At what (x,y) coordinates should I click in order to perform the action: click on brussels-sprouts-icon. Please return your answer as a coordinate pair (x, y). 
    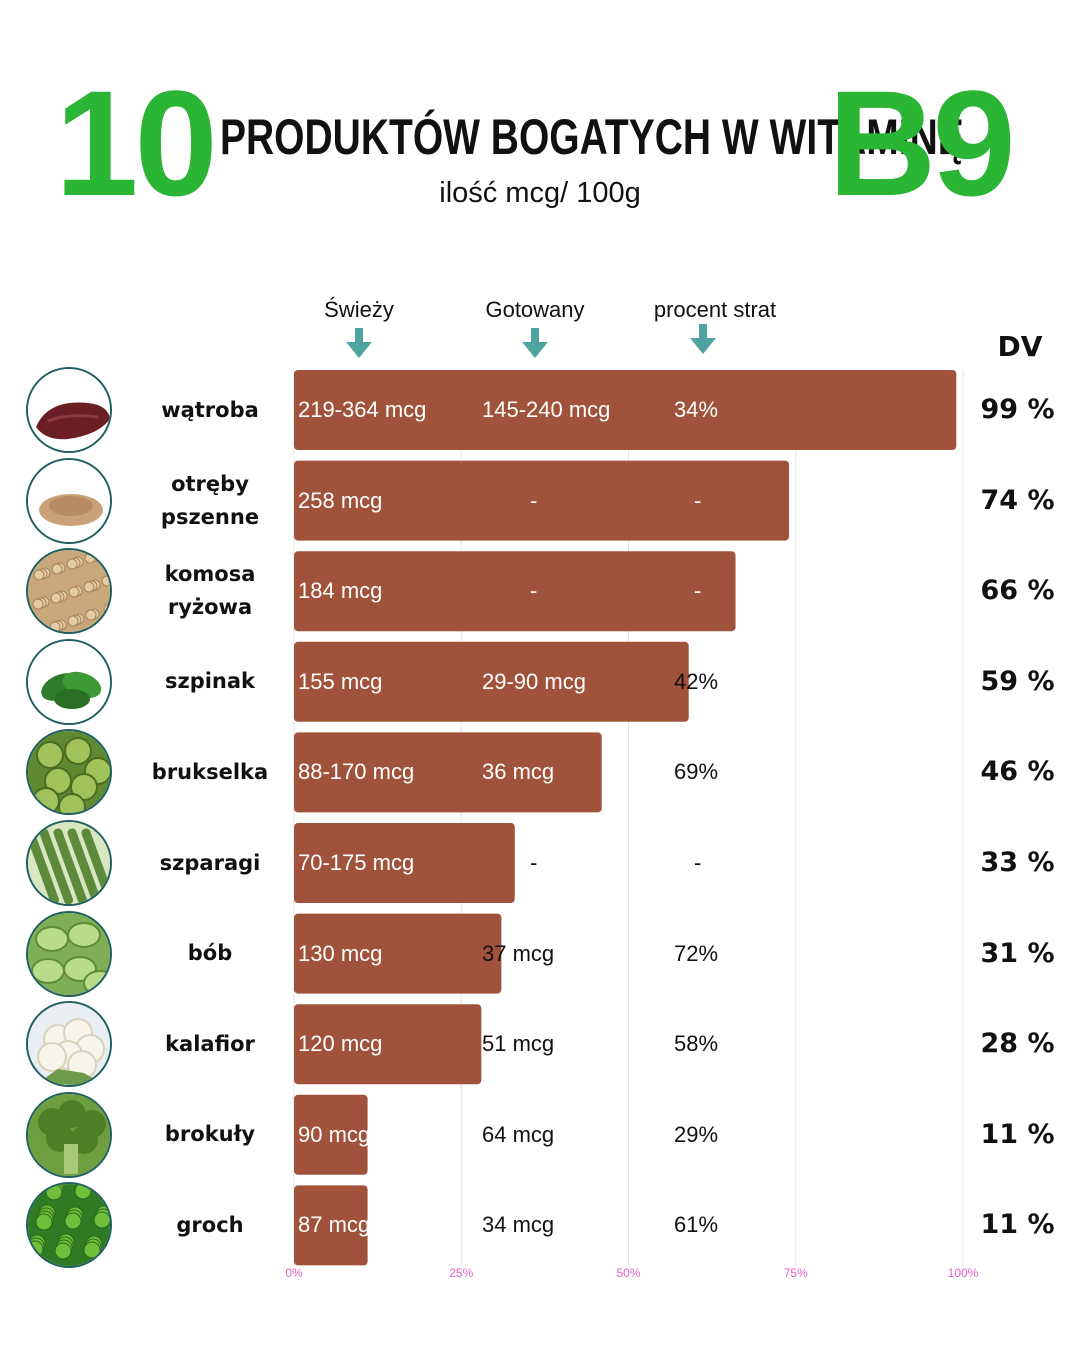
    Looking at the image, I should click on (69, 772).